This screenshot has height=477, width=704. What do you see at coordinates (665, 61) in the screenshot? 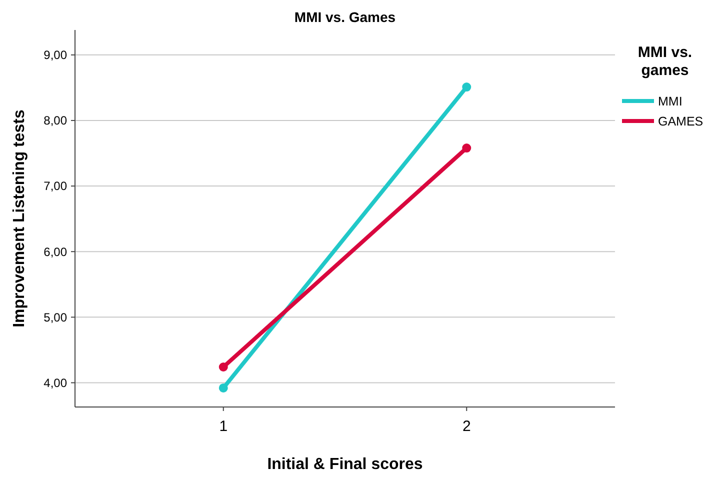
I see `legend-title: MMI vs. games` at bounding box center [665, 61].